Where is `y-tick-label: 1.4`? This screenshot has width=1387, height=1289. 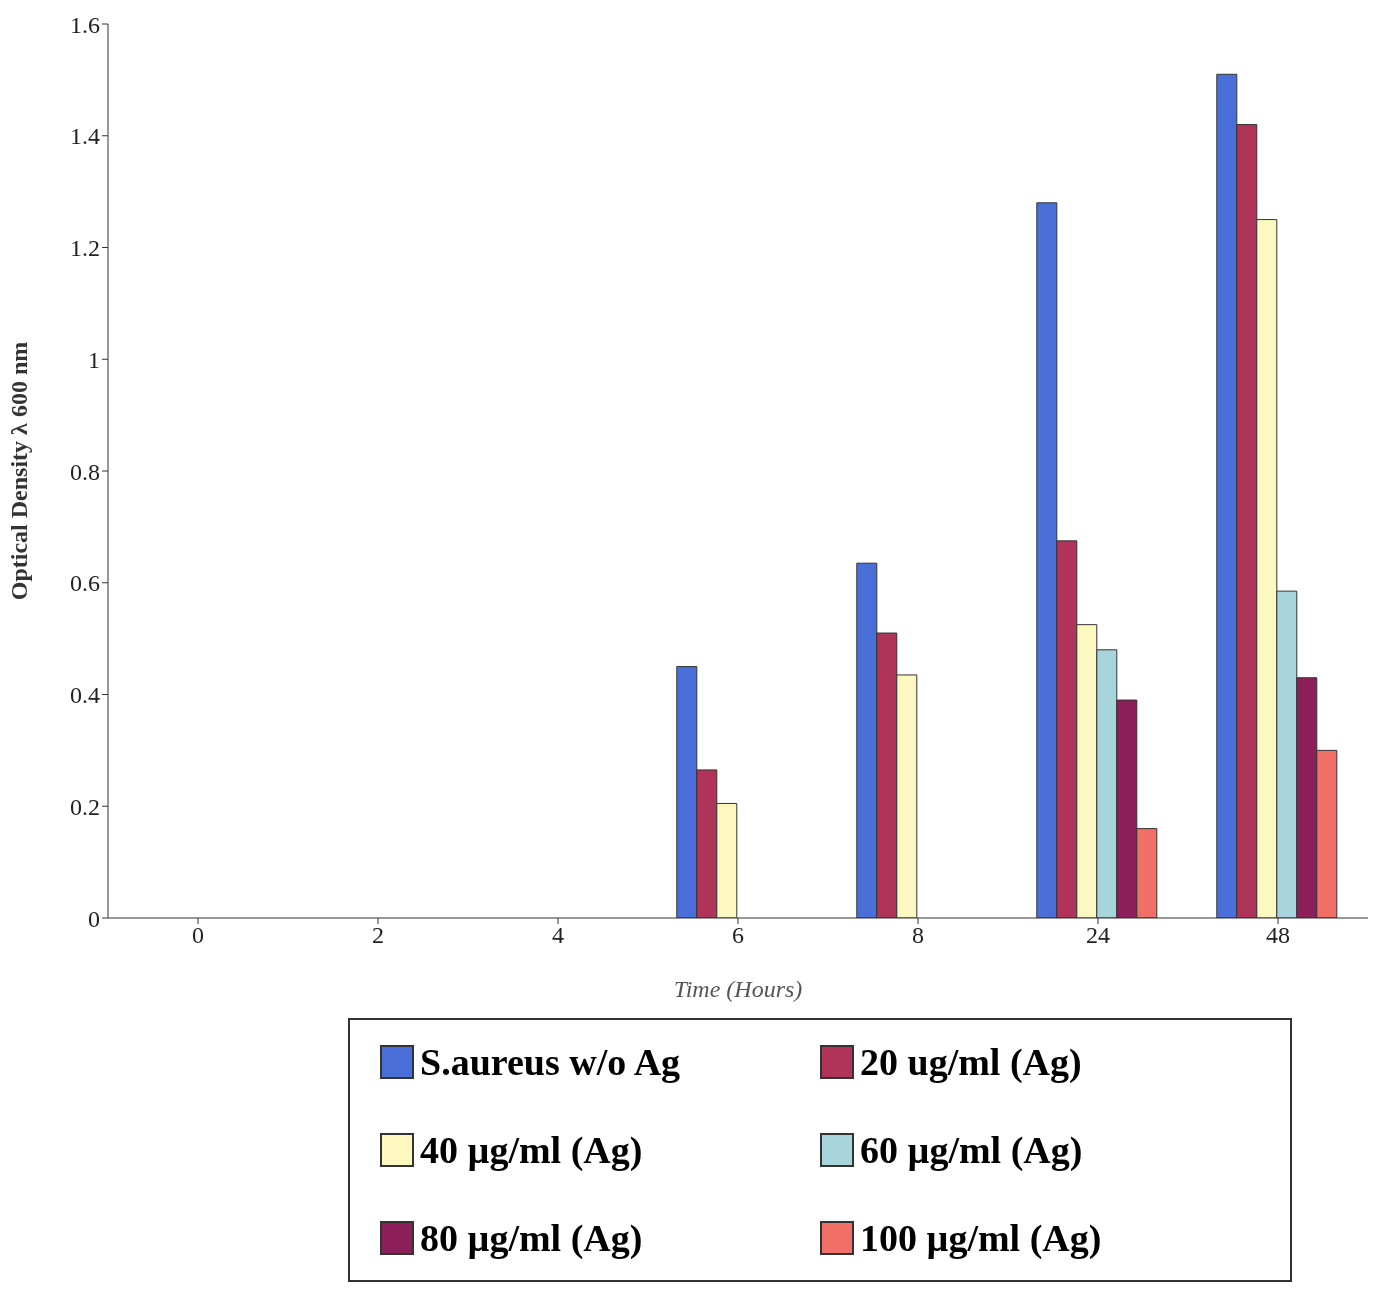
y-tick-label: 1.4 is located at coordinates (85, 136).